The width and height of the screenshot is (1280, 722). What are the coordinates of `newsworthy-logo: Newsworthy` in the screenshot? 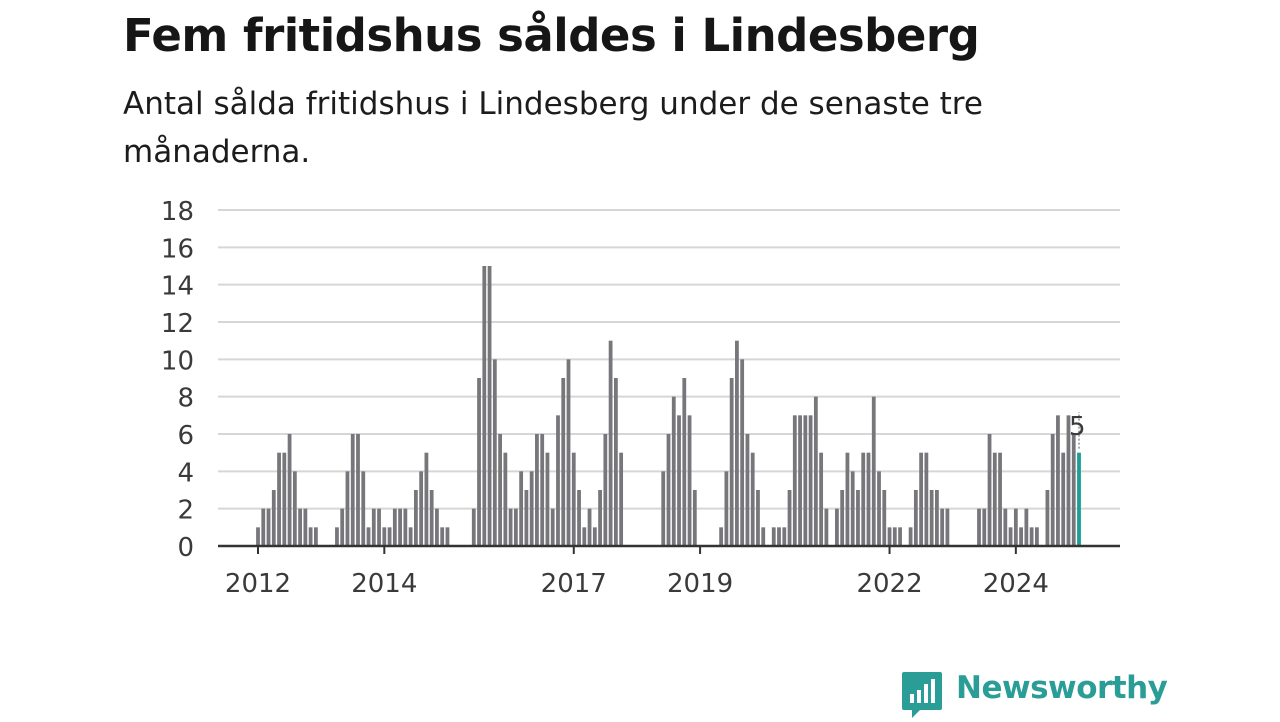 It's located at (1034, 694).